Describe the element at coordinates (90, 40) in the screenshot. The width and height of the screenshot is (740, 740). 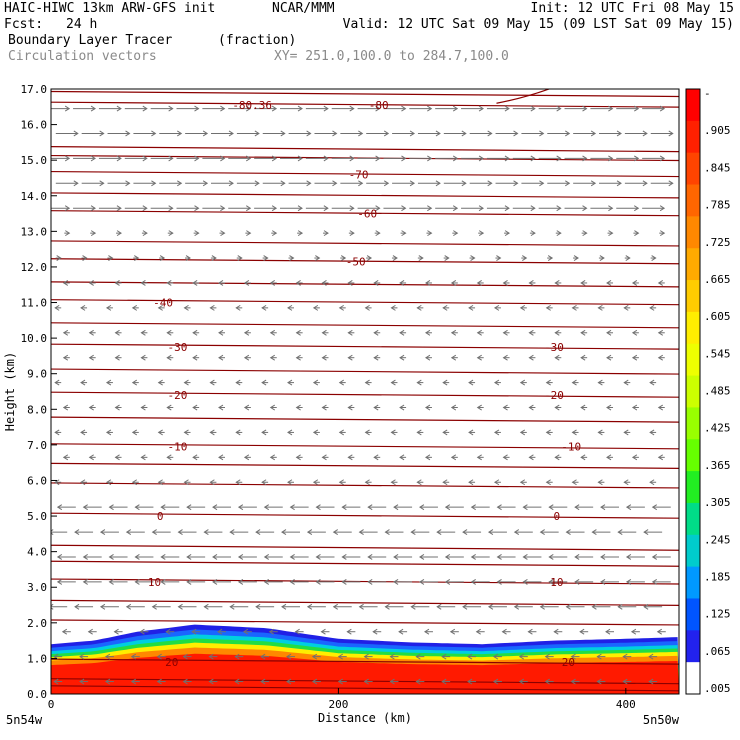
I see `field-name: Boundary Layer Tracer` at that location.